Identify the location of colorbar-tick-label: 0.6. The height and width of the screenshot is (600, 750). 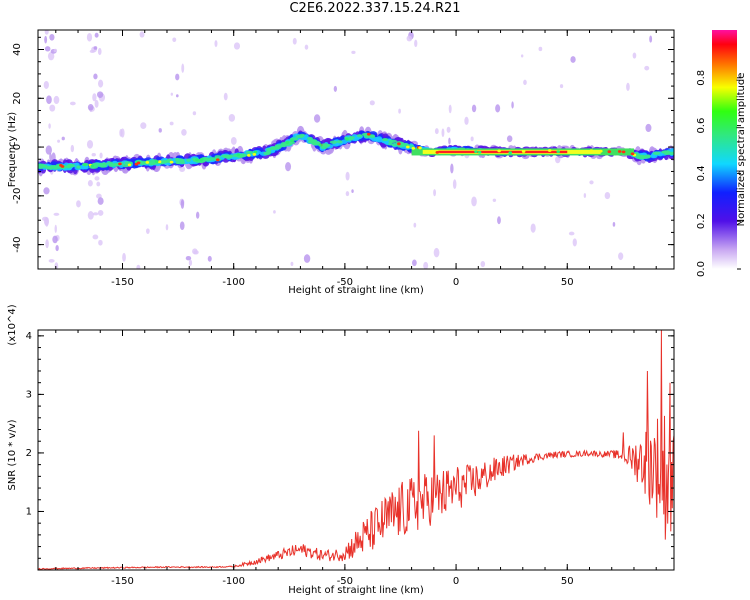
(701, 126).